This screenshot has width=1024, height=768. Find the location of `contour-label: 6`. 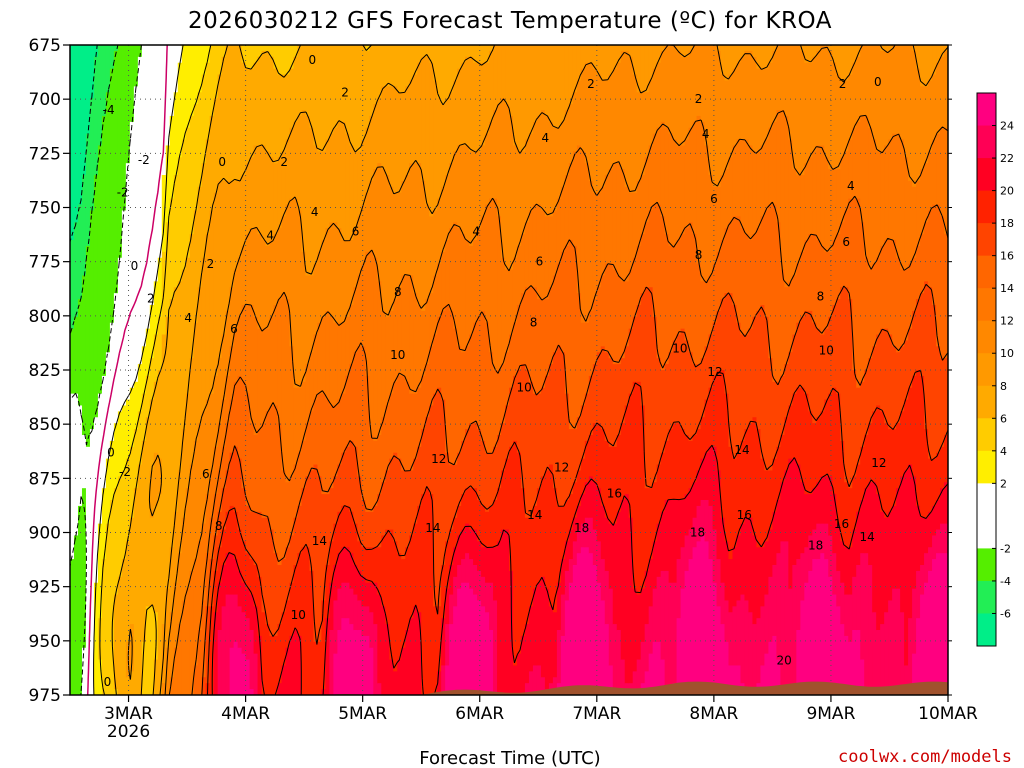

contour-label: 6 is located at coordinates (540, 262).